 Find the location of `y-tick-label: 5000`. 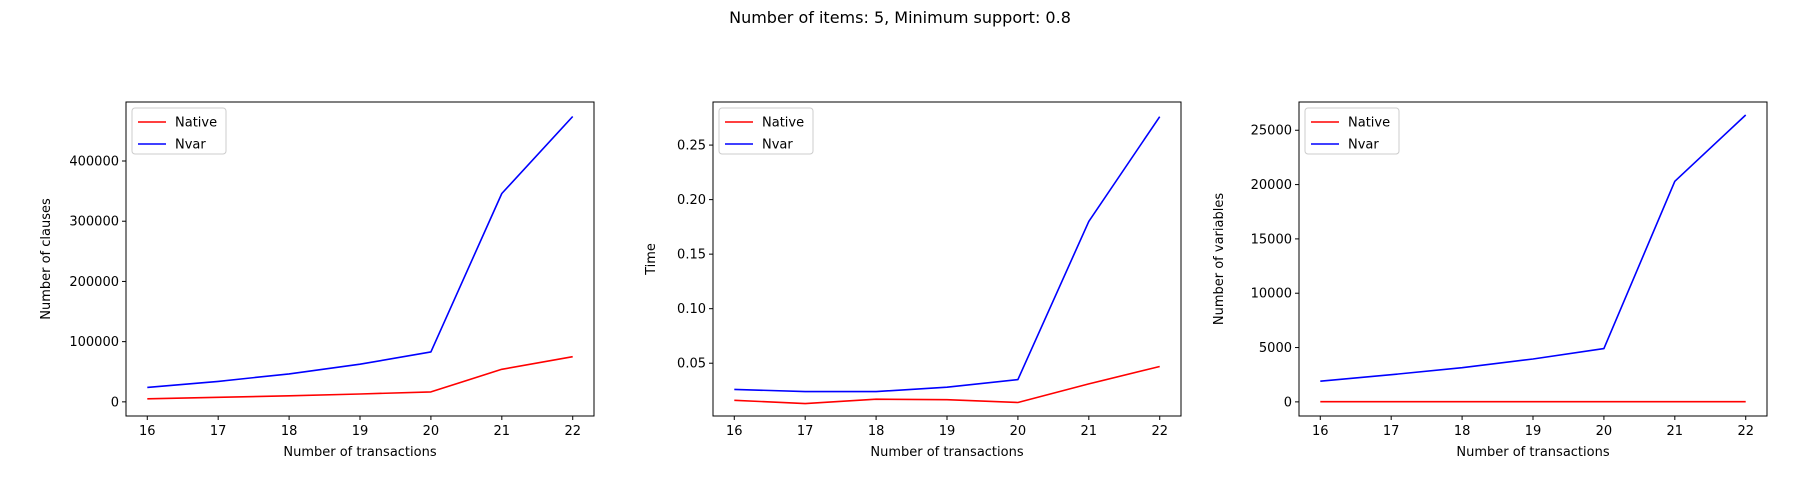

y-tick-label: 5000 is located at coordinates (1275, 348).